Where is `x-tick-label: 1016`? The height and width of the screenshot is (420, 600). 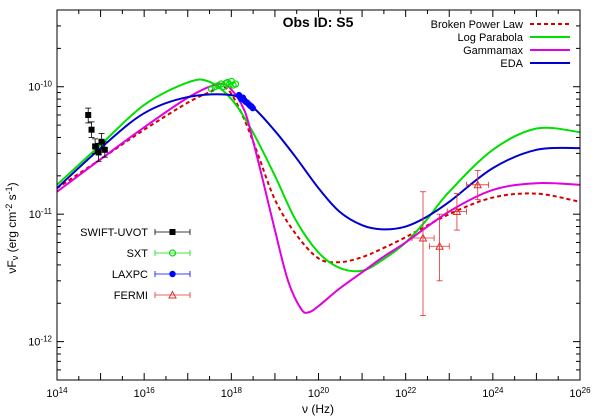 x-tick-label: 1016 is located at coordinates (145, 393).